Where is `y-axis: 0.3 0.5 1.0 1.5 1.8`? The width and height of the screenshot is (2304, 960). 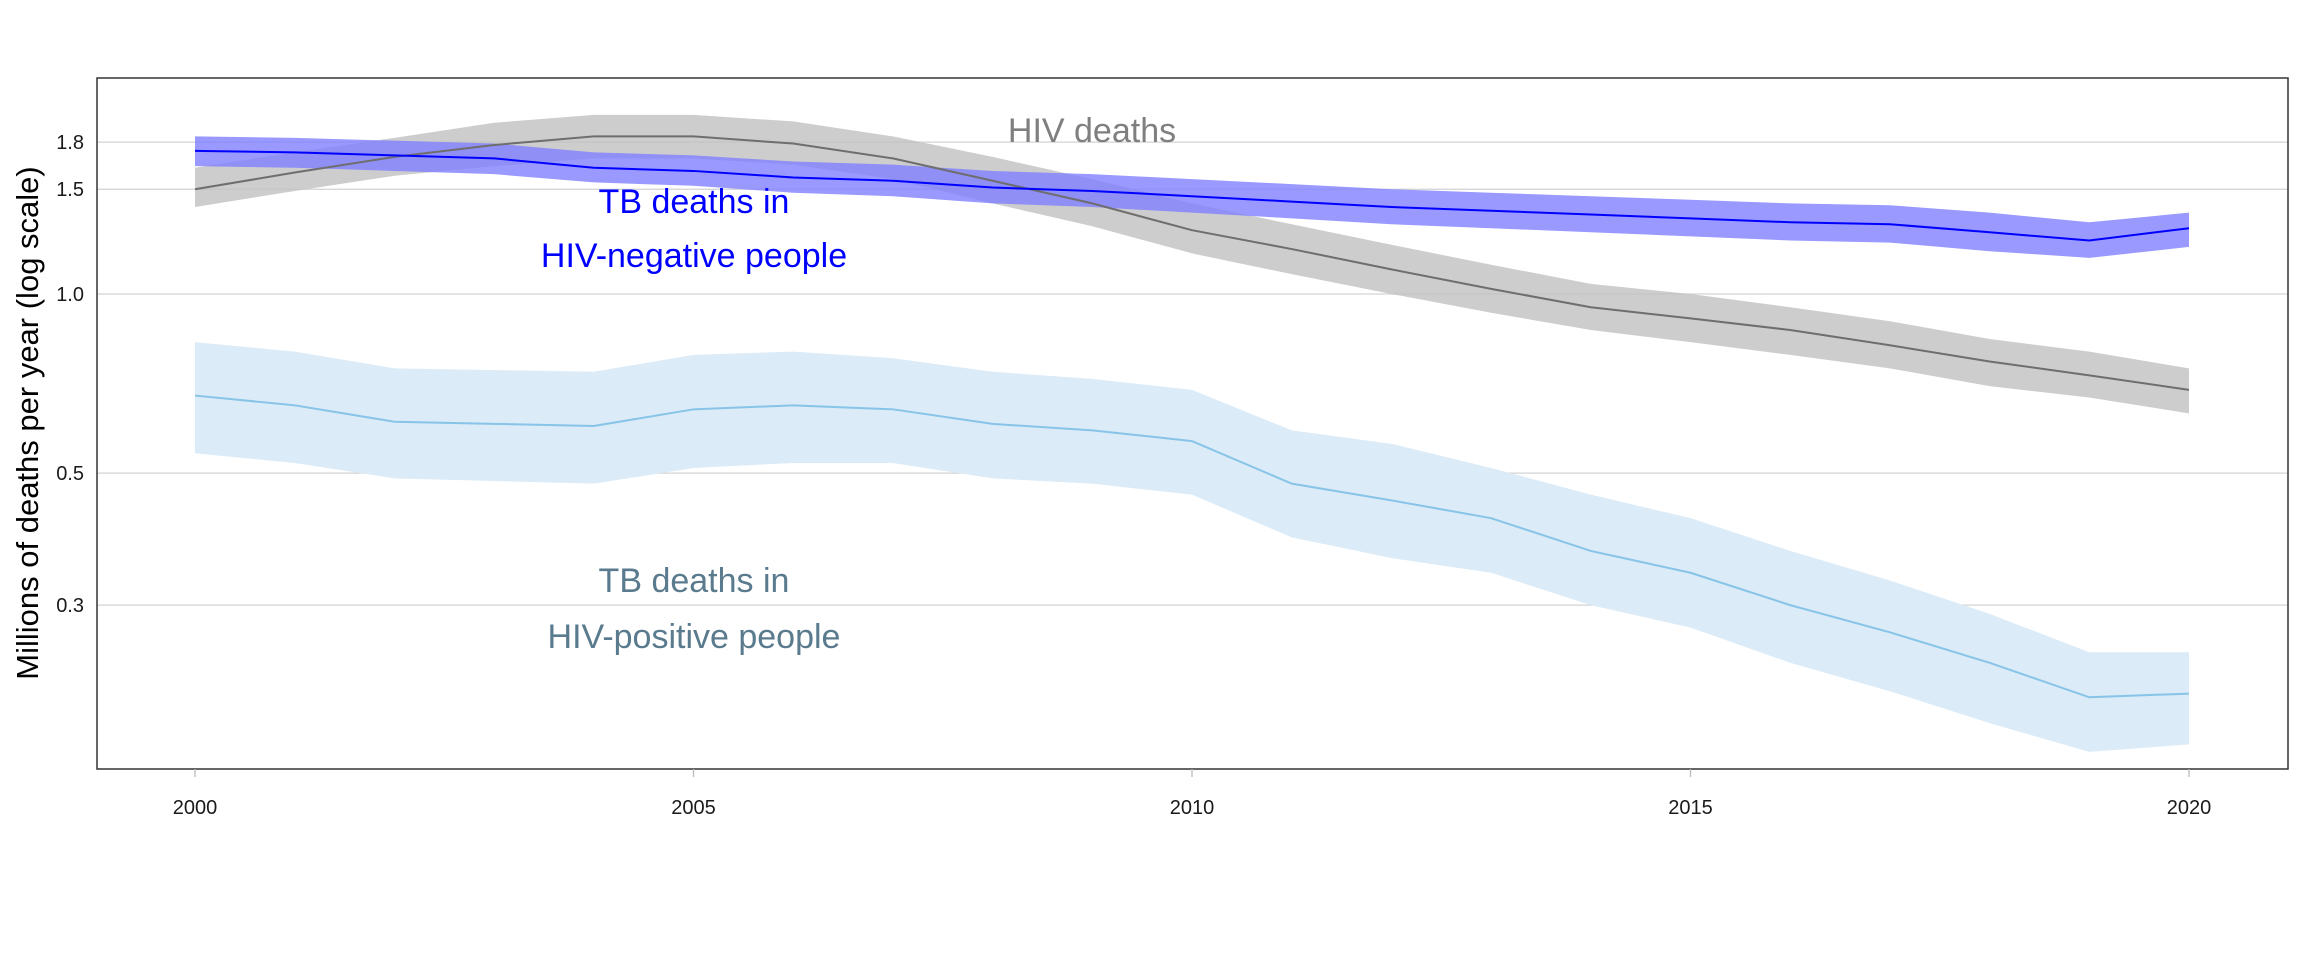
y-axis: 0.3 0.5 1.0 1.5 1.8 is located at coordinates (70, 374).